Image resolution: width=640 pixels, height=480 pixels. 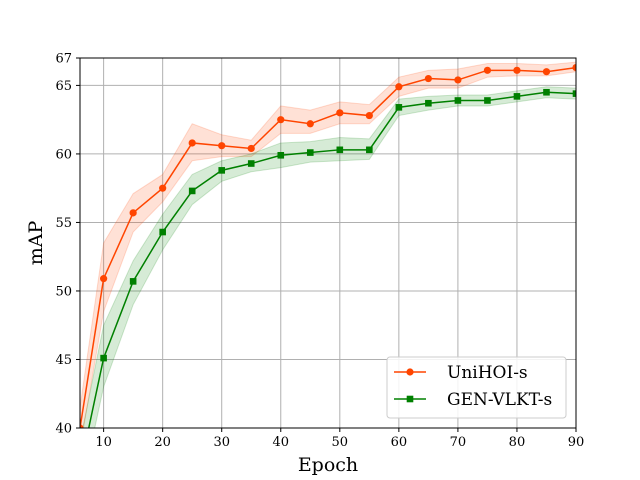 I want to click on legend-label-unihoi: UniHOI-s, so click(x=487, y=373).